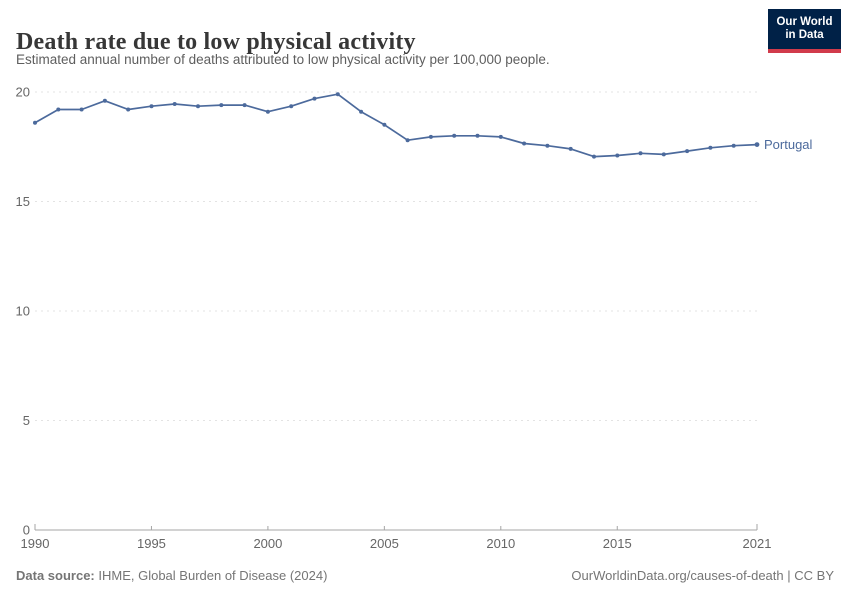  Describe the element at coordinates (26, 530) in the screenshot. I see `y-tick-label: 0` at that location.